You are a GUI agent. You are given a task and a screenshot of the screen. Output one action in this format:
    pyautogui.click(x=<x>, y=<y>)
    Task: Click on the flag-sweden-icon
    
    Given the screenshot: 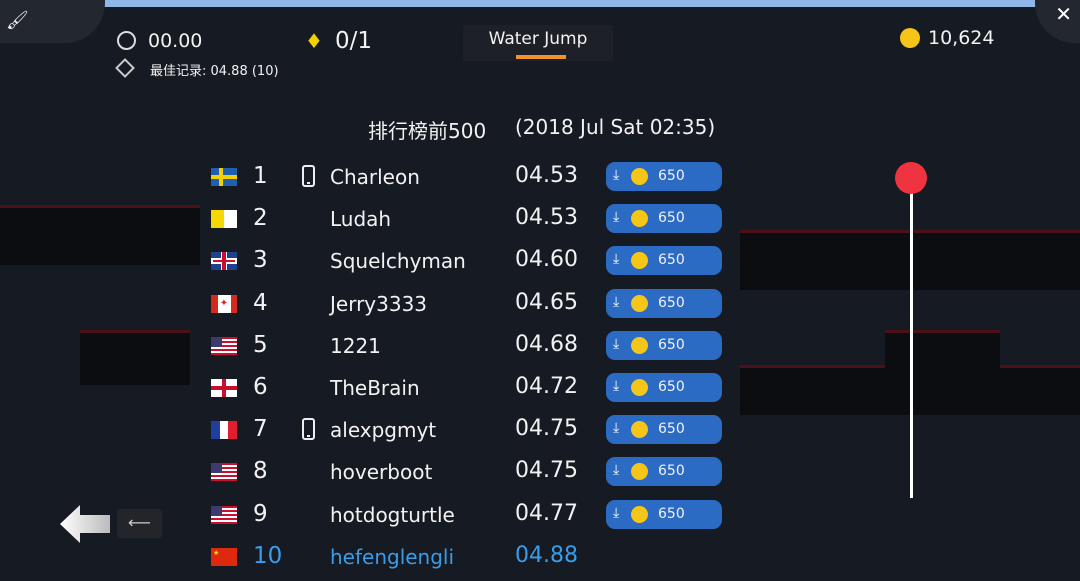 What is the action you would take?
    pyautogui.click(x=224, y=177)
    